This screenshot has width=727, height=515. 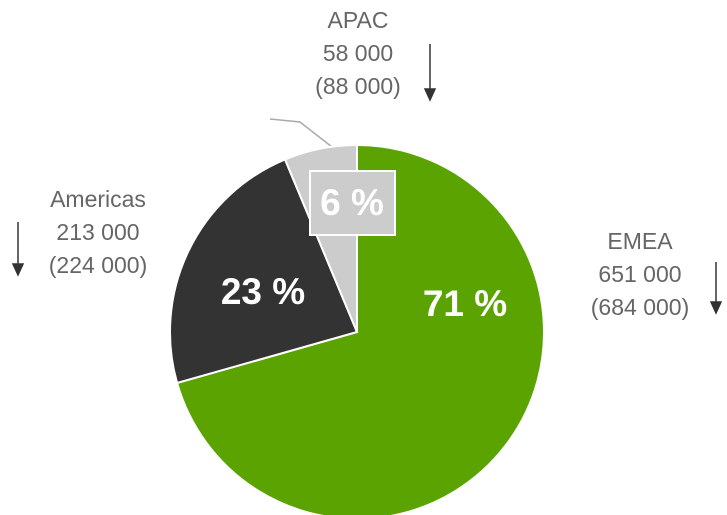 I want to click on previous-label: (684 000), so click(x=640, y=307).